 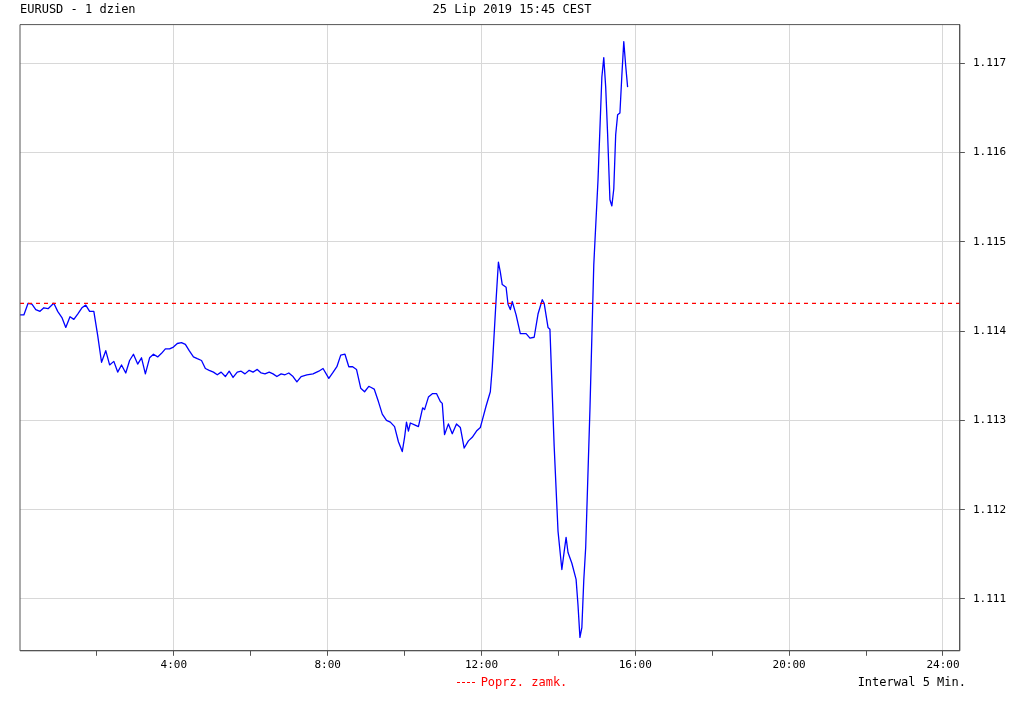 What do you see at coordinates (989, 152) in the screenshot?
I see `y-tick-label: 1.116` at bounding box center [989, 152].